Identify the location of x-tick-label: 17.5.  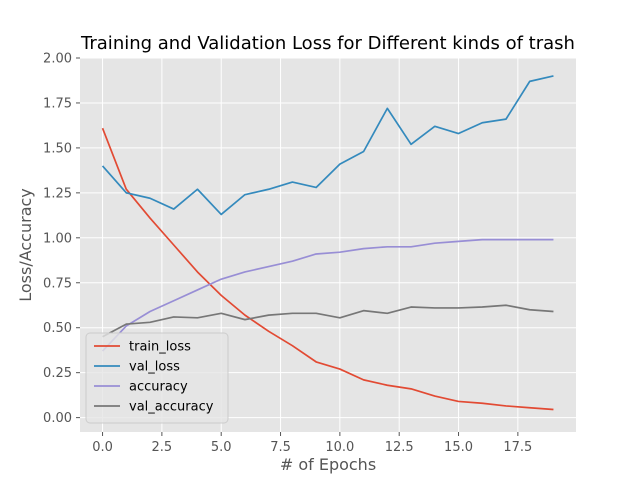
(517, 447).